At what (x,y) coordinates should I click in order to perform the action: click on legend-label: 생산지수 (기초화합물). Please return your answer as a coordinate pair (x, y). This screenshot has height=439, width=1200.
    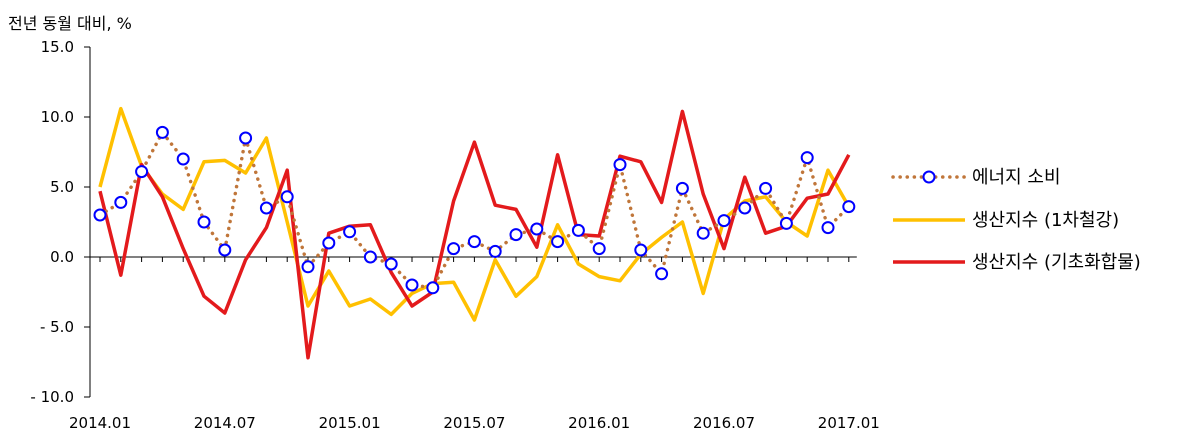
    Looking at the image, I should click on (1056, 262).